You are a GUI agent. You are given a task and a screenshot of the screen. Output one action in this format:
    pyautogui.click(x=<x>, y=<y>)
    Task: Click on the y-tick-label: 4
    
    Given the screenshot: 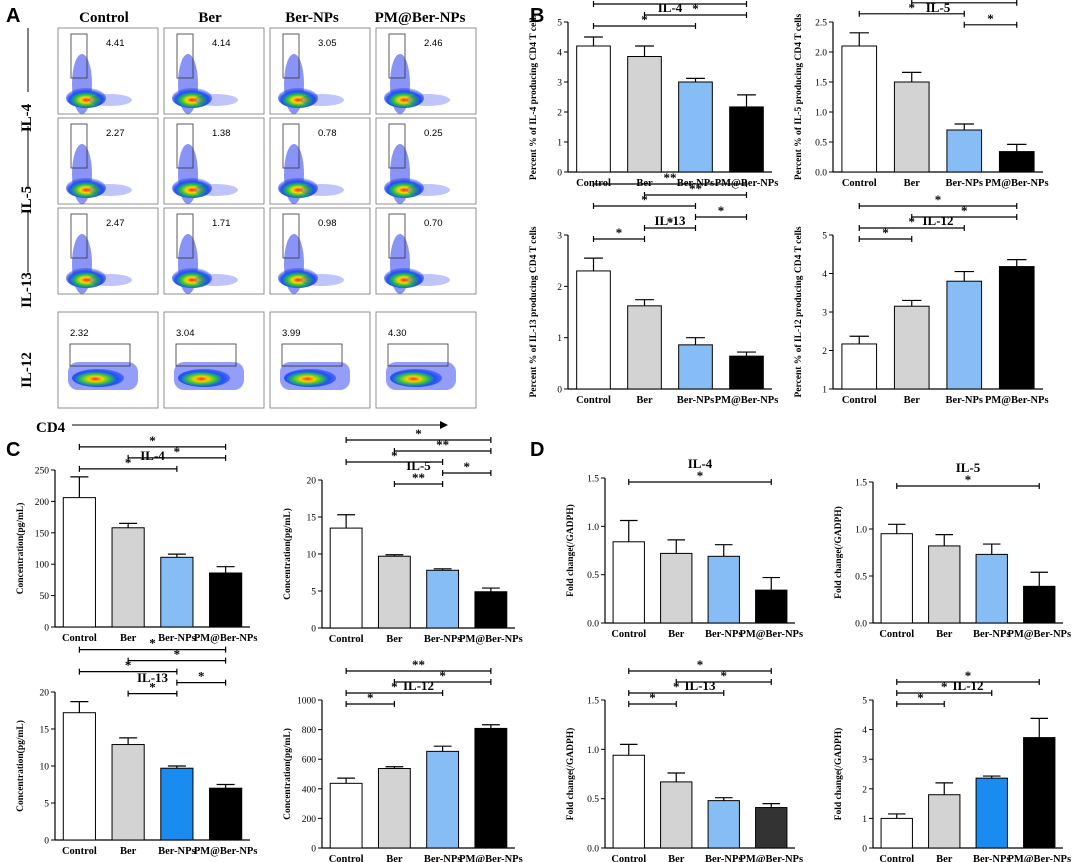 What is the action you would take?
    pyautogui.click(x=864, y=731)
    